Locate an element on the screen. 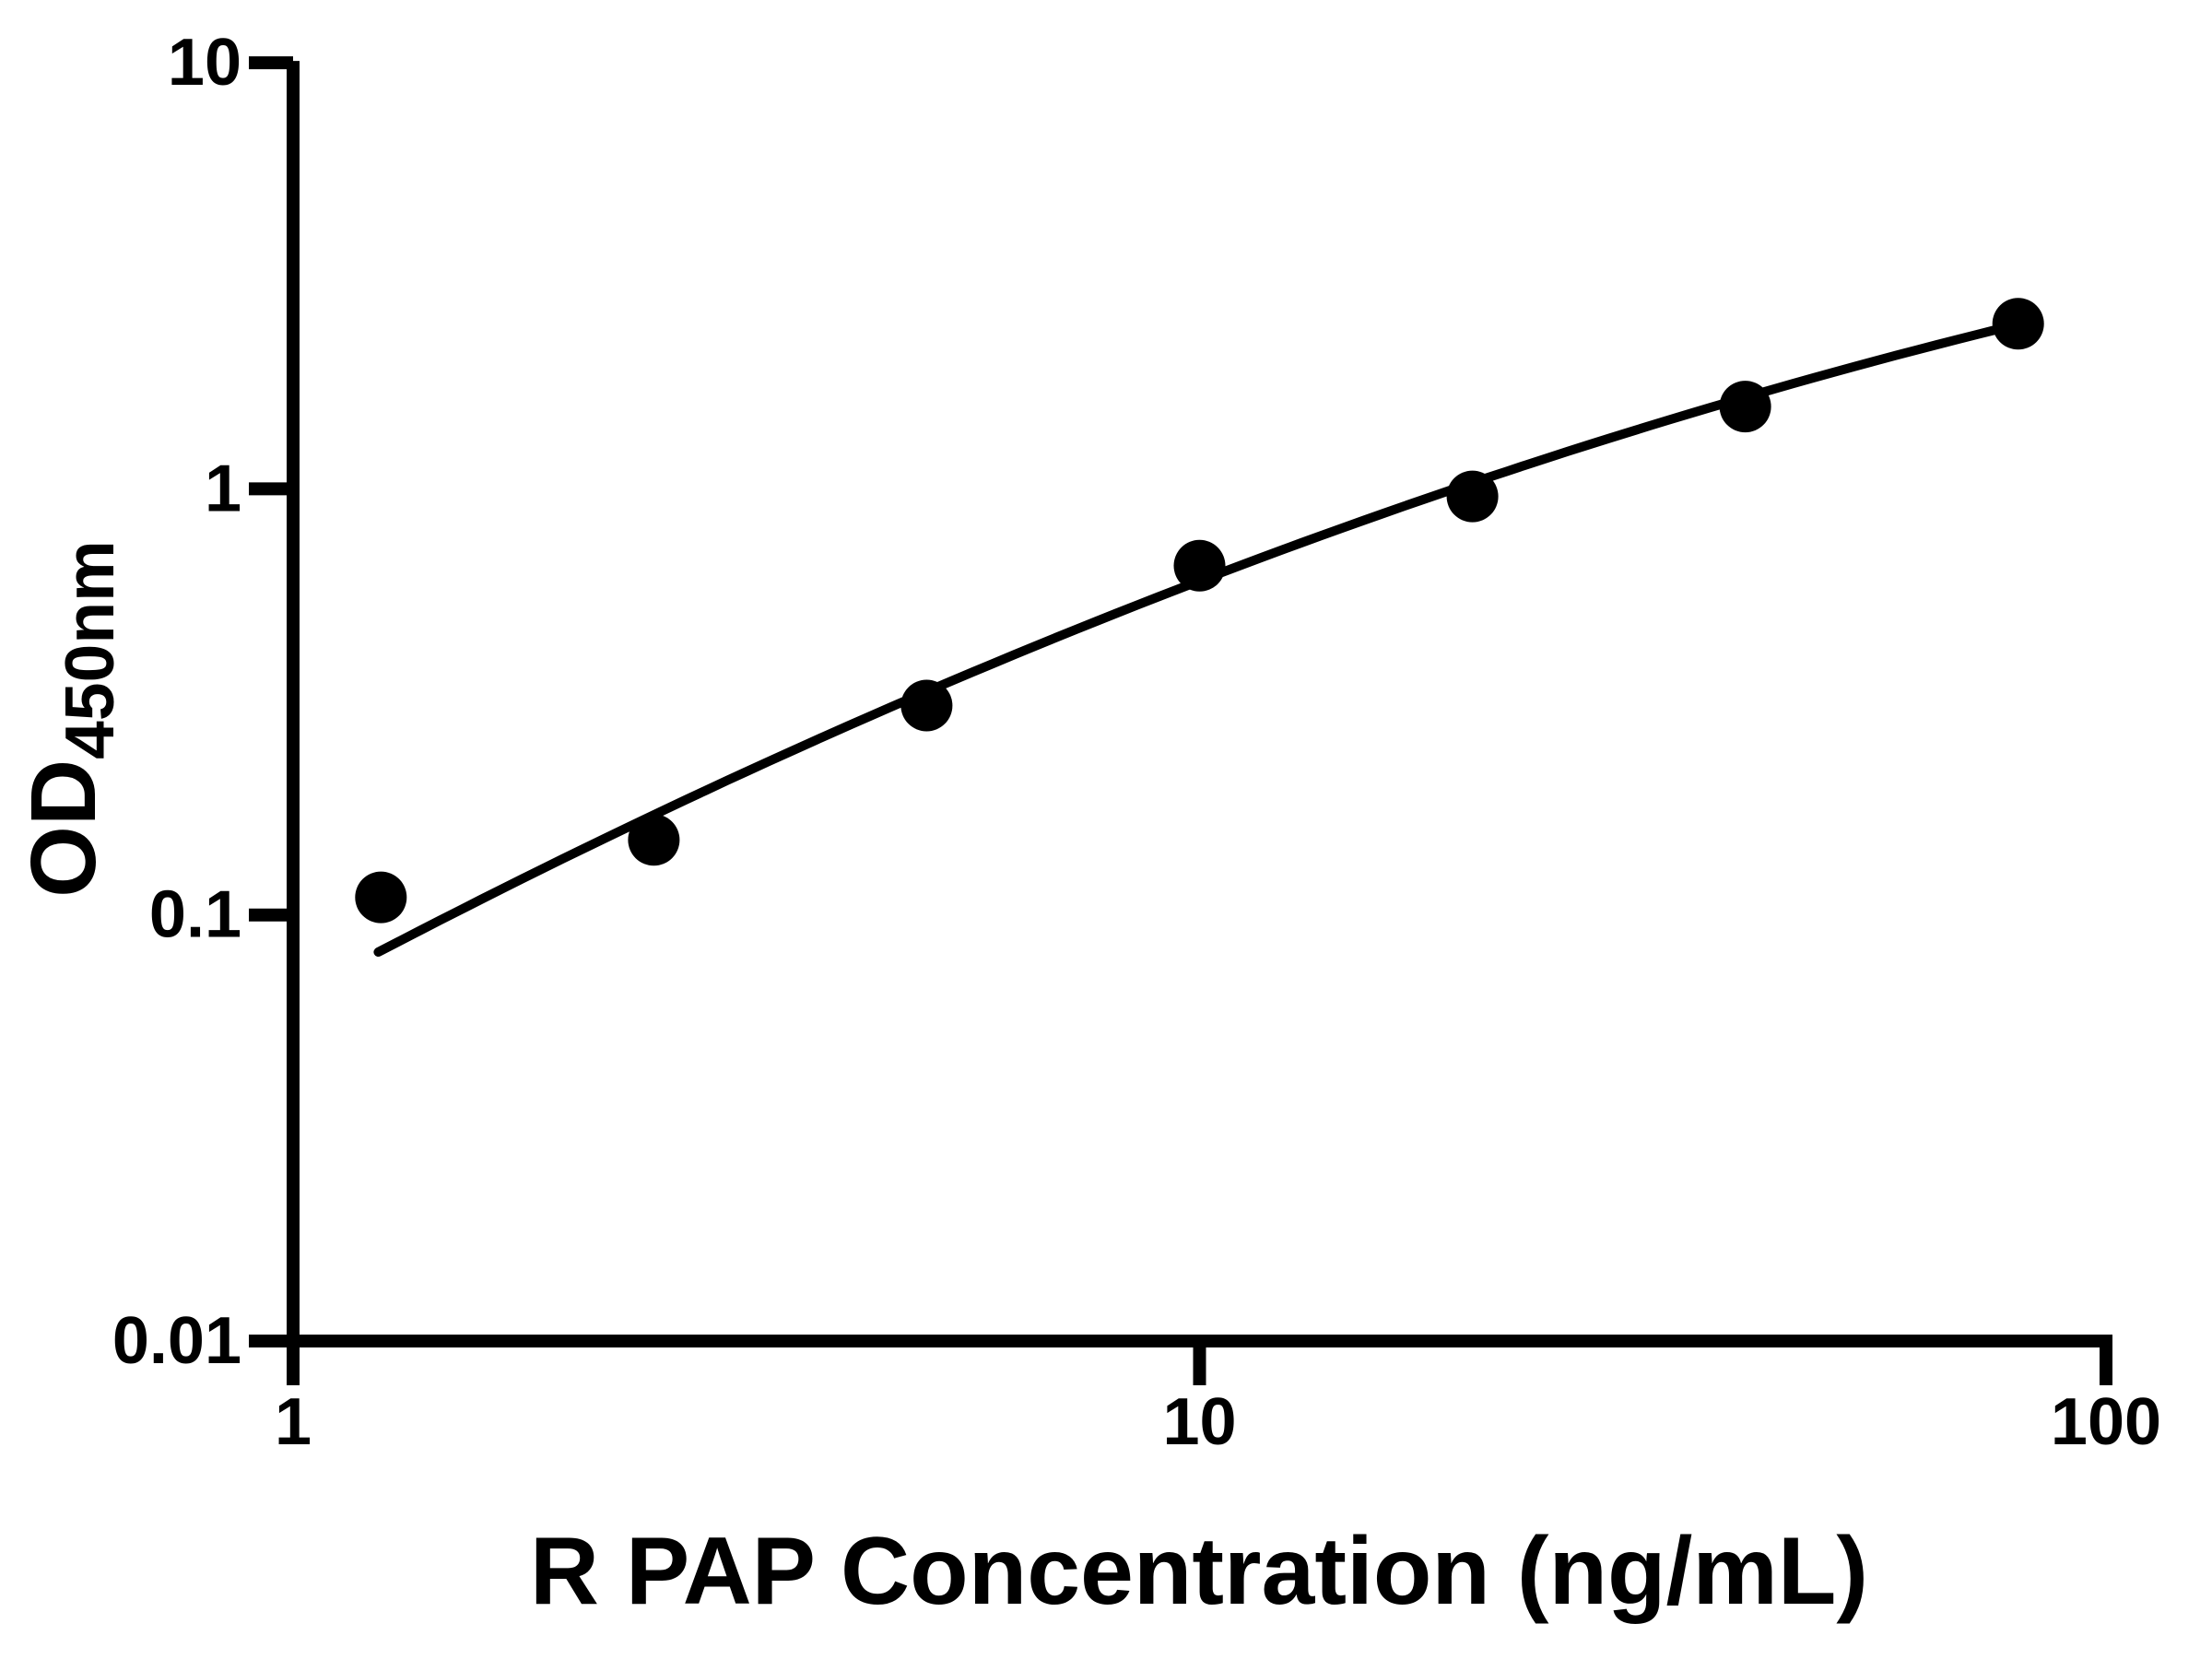 The height and width of the screenshot is (1659, 2212). y-tick-label: 0.1 is located at coordinates (195, 915).